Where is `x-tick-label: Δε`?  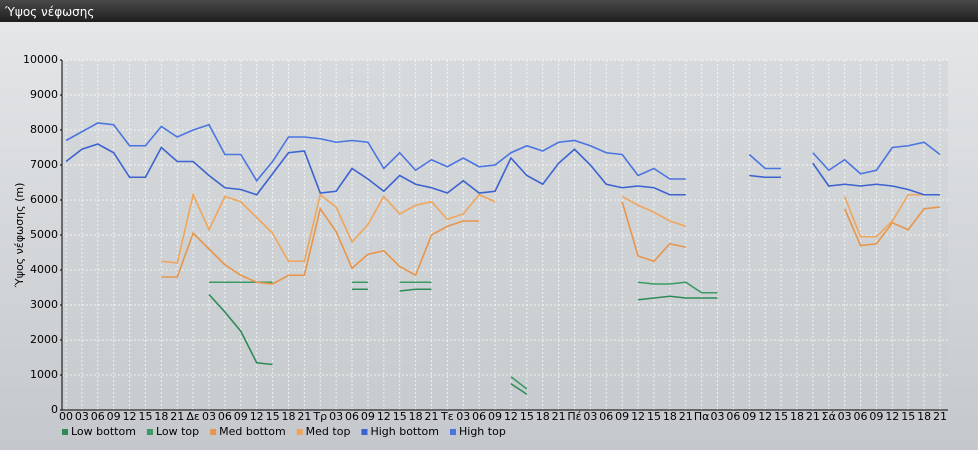
x-tick-label: Δε is located at coordinates (193, 416).